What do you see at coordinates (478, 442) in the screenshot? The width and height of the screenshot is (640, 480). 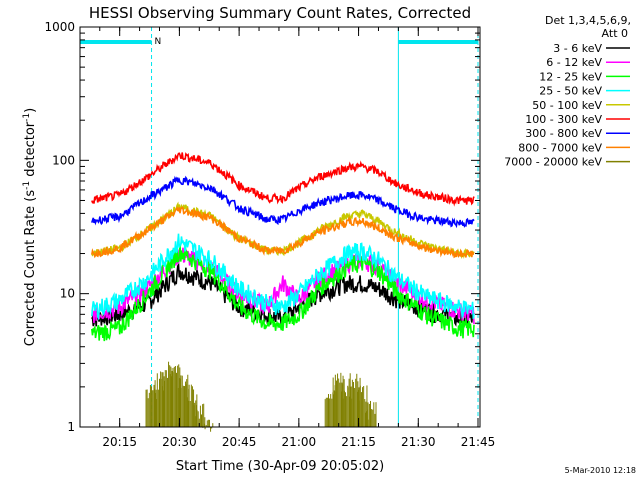 I see `x-tick-label: 21:45` at bounding box center [478, 442].